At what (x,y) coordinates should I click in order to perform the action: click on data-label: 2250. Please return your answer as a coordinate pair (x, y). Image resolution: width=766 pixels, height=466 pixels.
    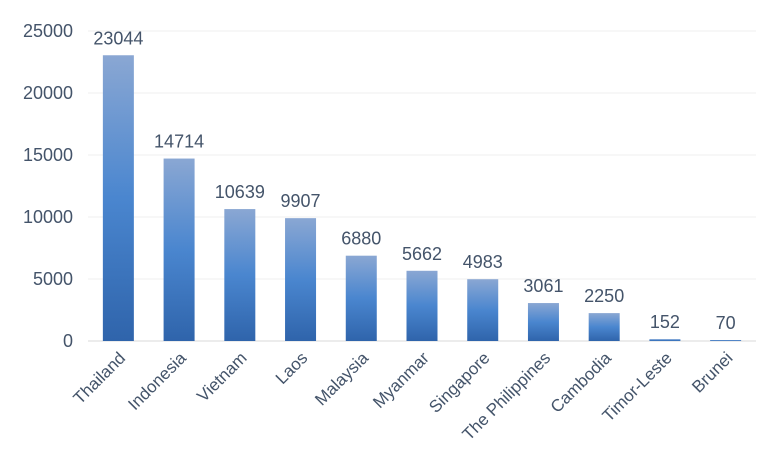
    Looking at the image, I should click on (604, 296).